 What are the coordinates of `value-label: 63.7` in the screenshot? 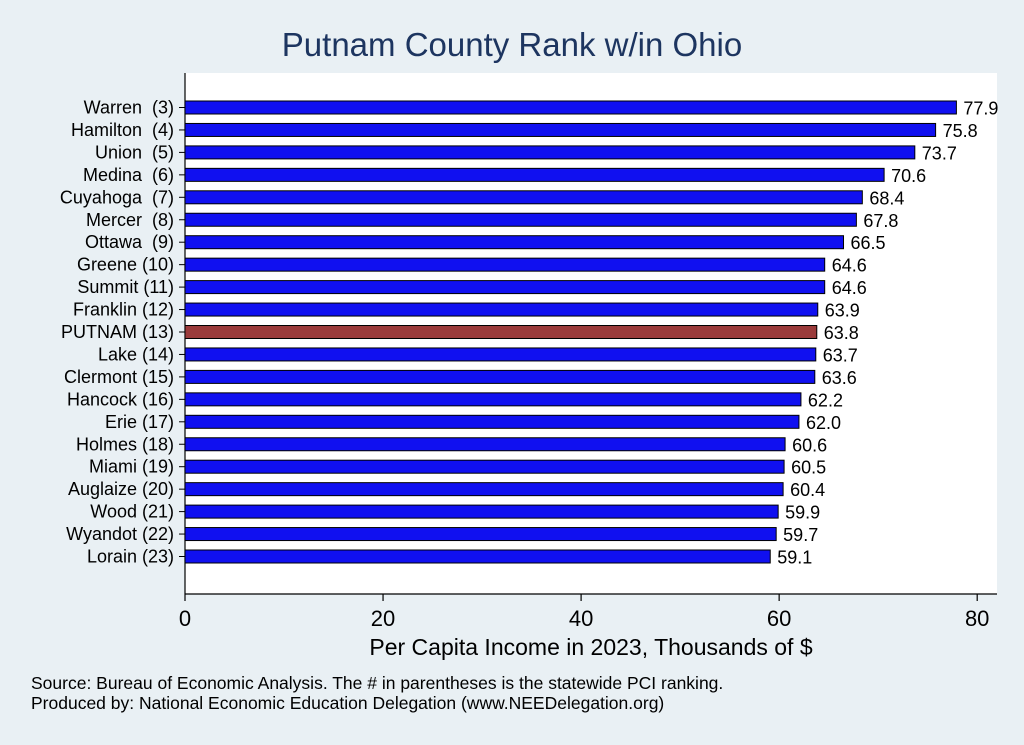 It's located at (840, 355).